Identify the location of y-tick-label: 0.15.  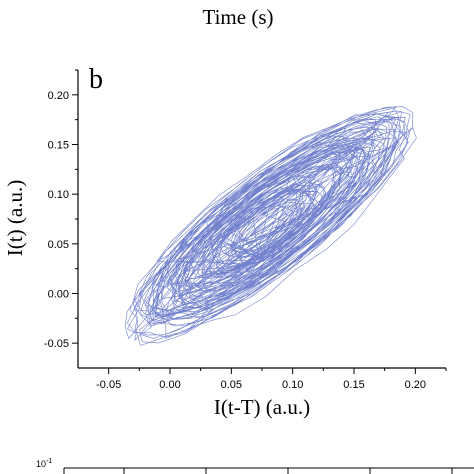
(58, 146).